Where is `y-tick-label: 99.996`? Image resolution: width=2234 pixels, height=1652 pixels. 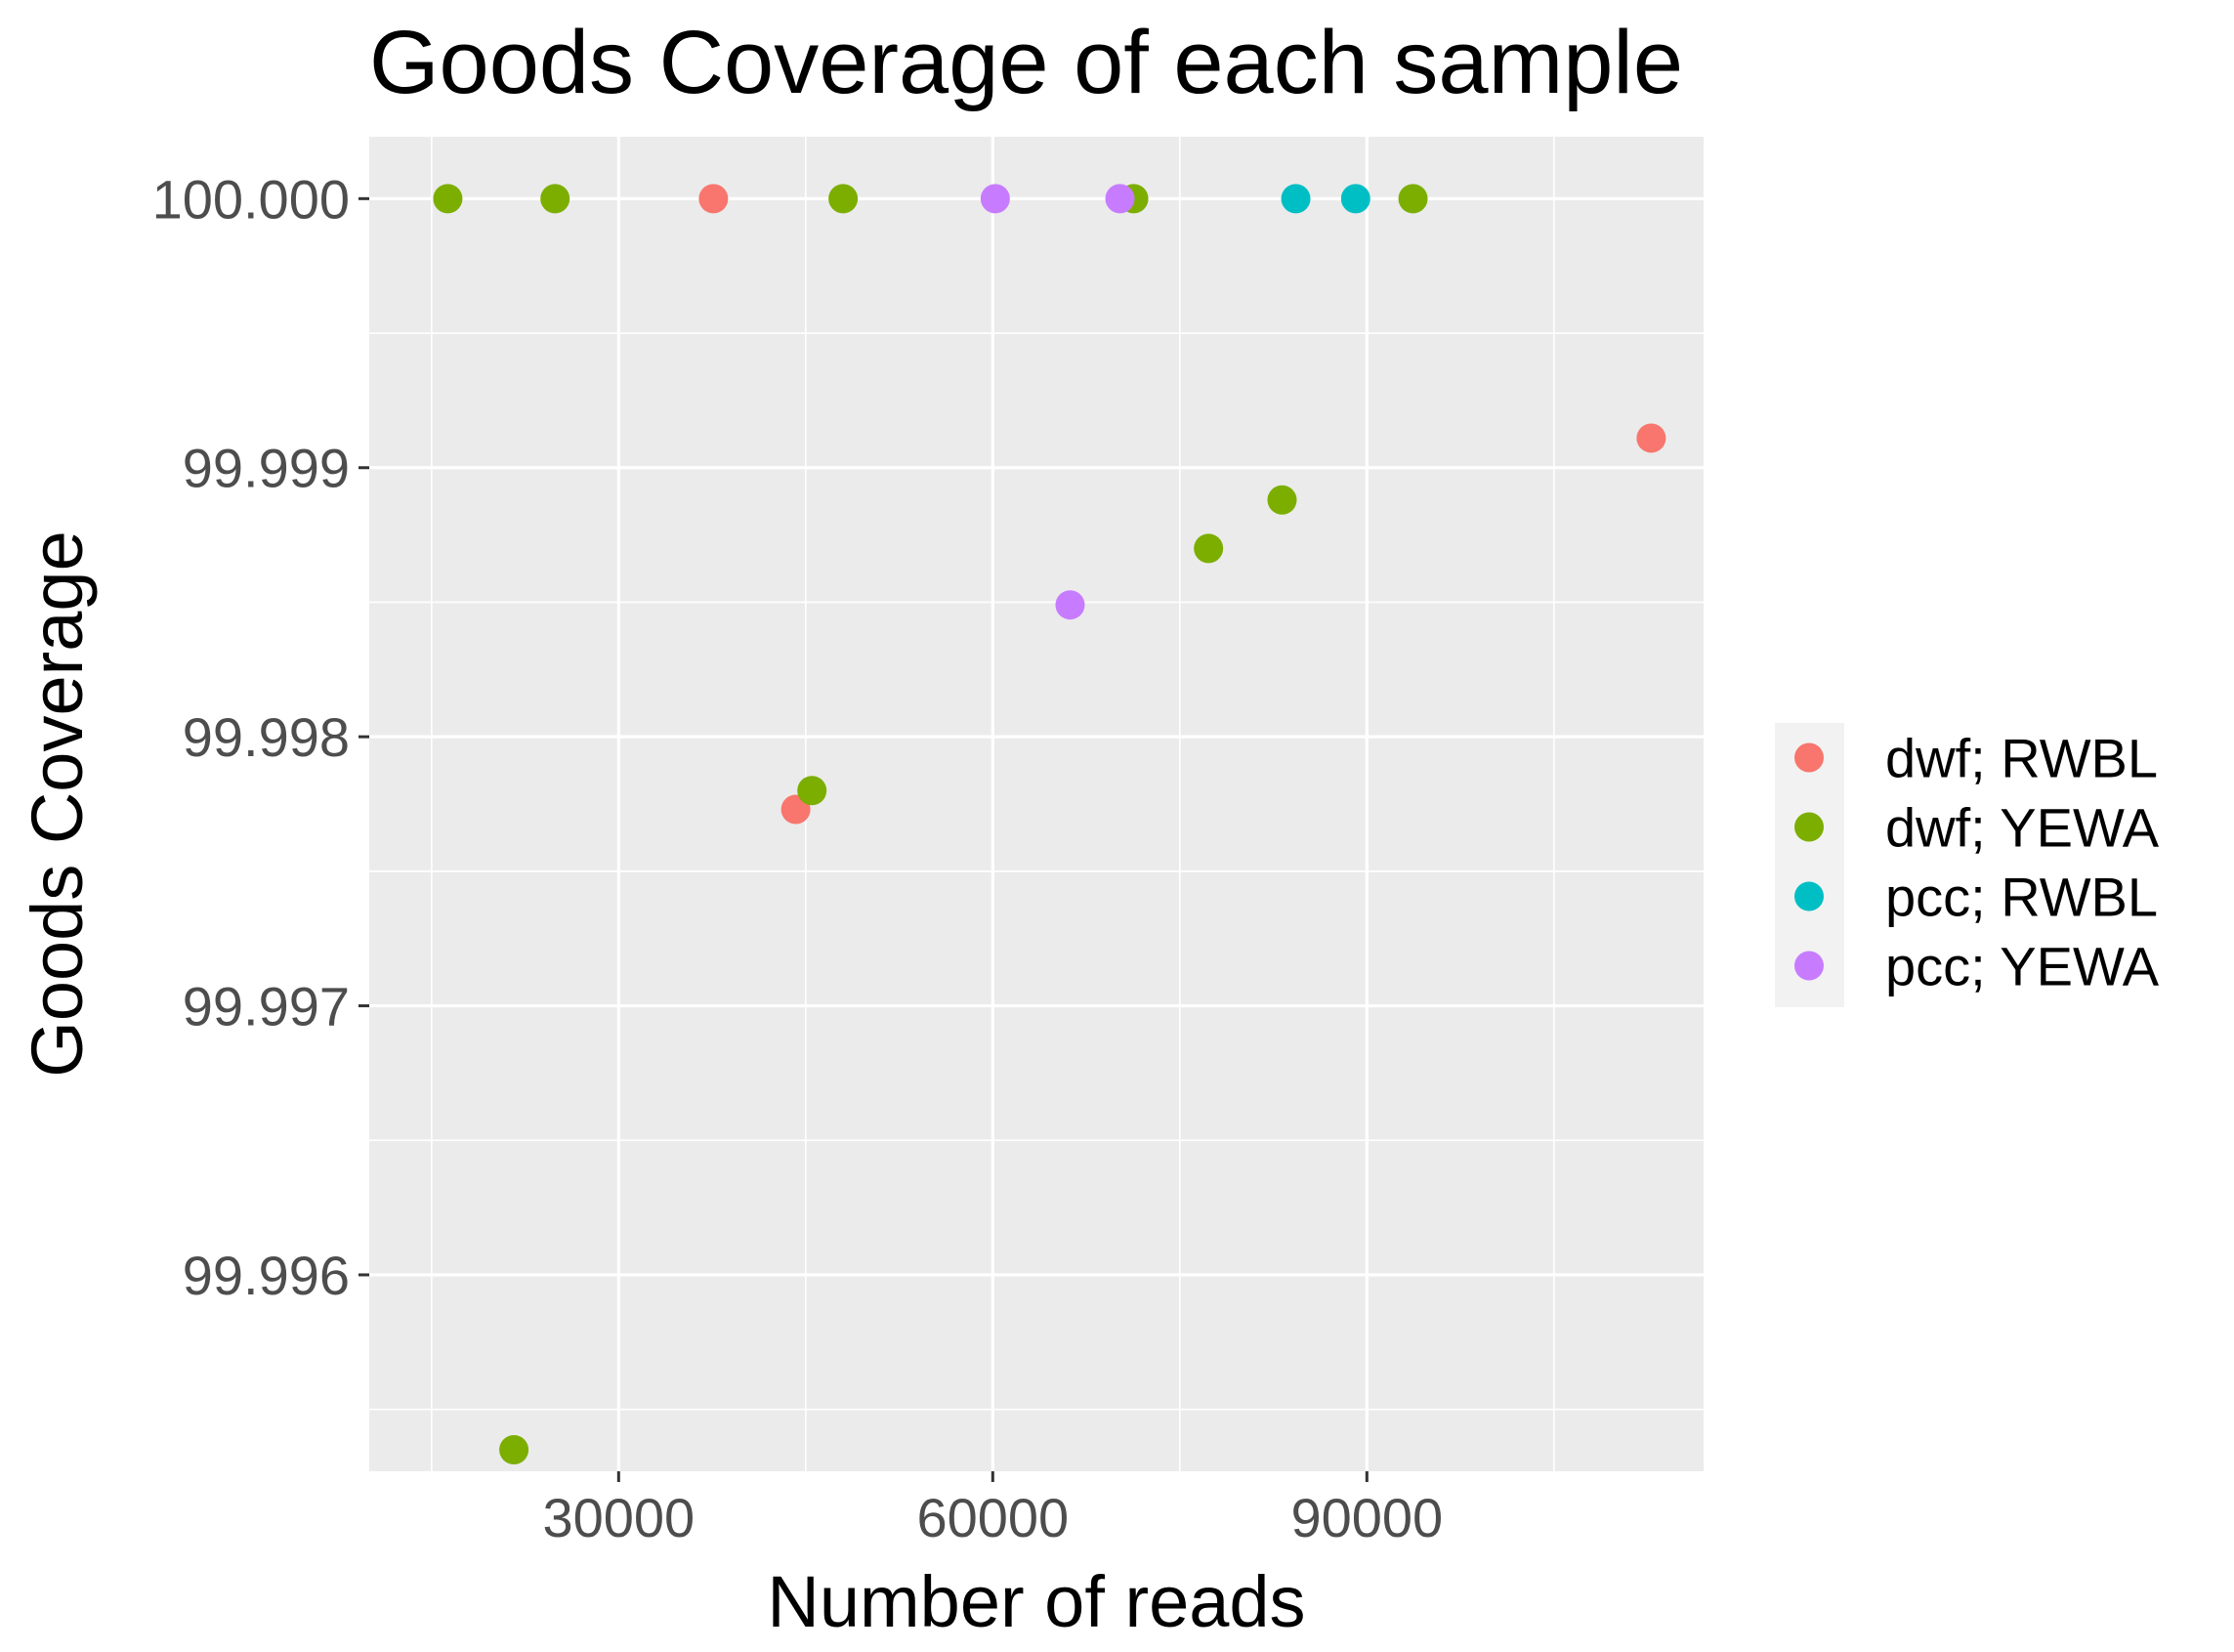 y-tick-label: 99.996 is located at coordinates (266, 1275).